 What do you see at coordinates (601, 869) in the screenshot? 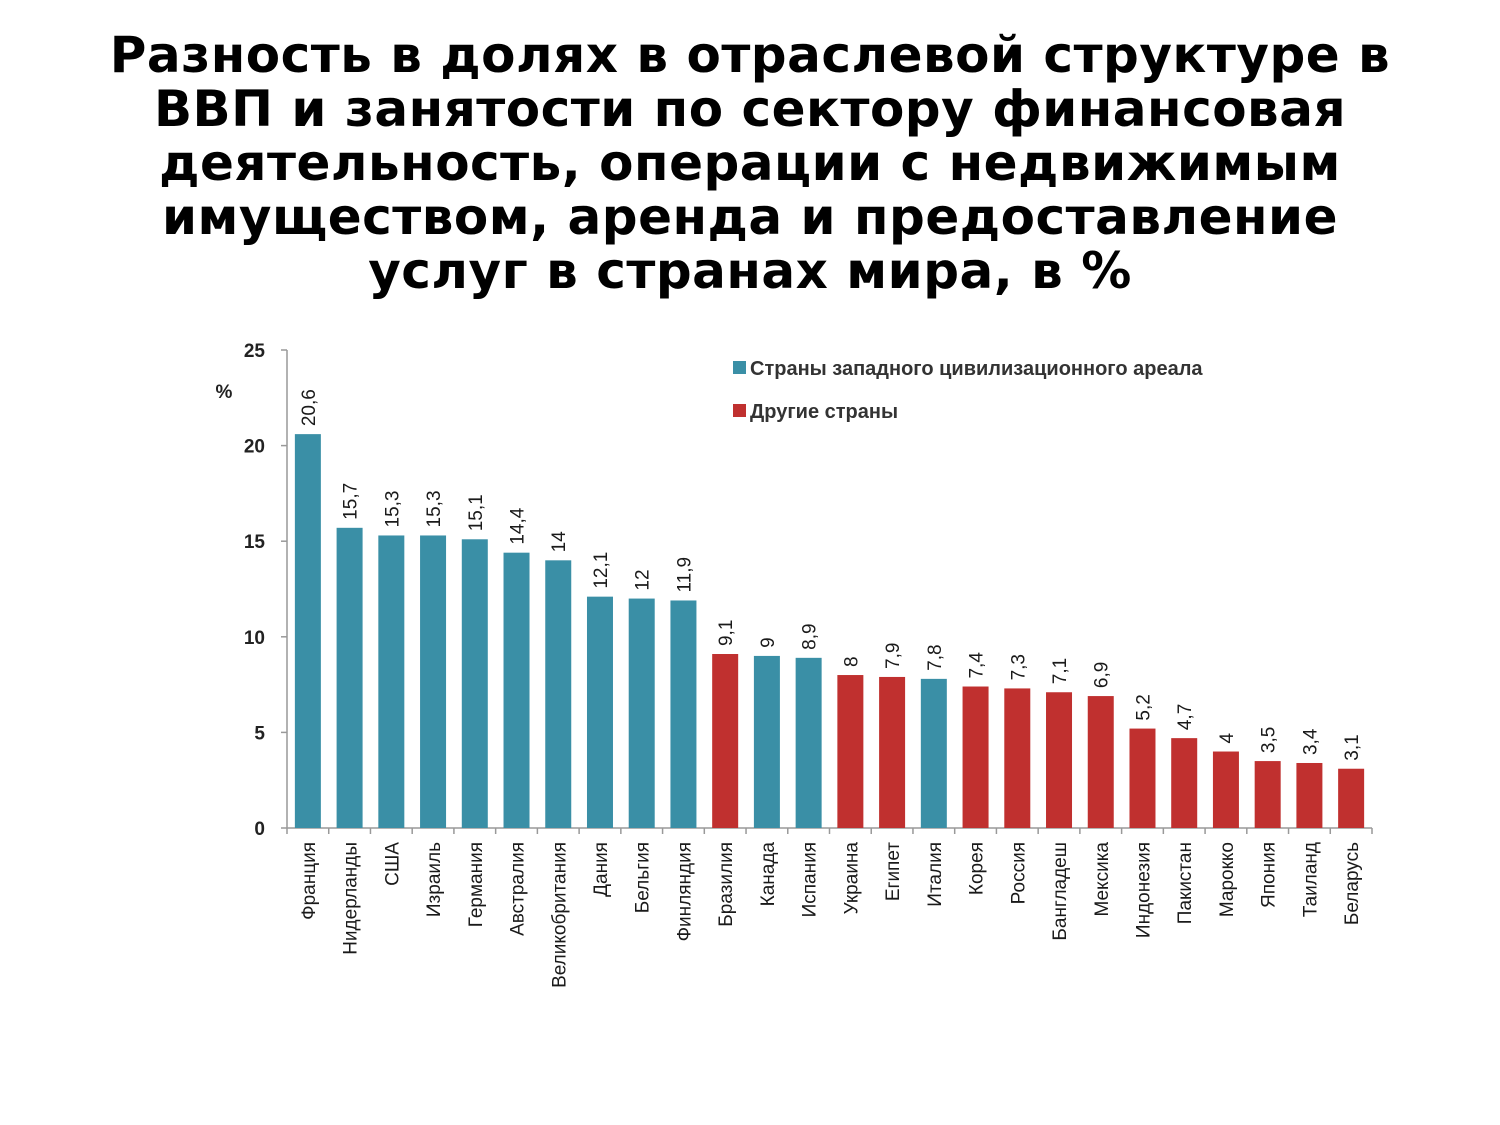
I see `category-label: Дания` at bounding box center [601, 869].